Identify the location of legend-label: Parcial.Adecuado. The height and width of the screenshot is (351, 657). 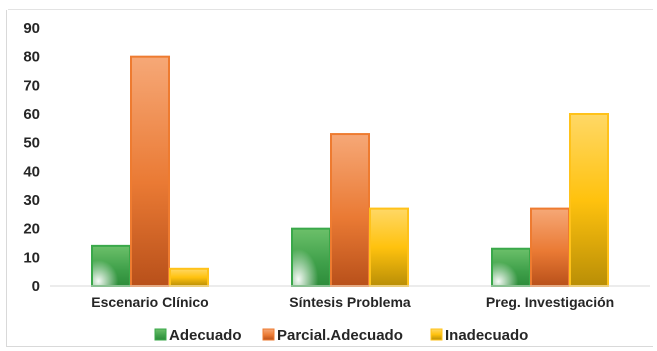
(340, 335).